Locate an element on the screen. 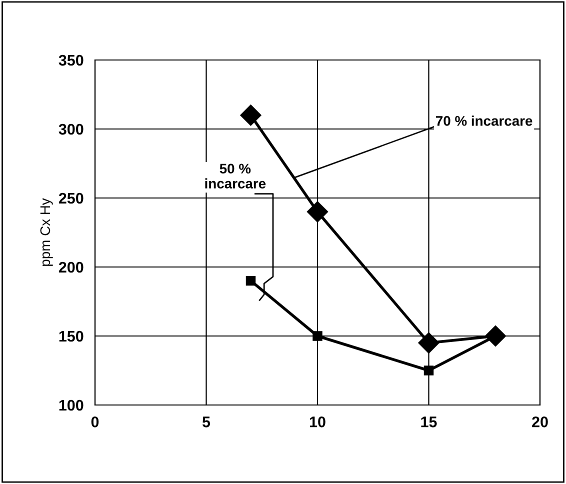  x-tick-label: 20 is located at coordinates (540, 422).